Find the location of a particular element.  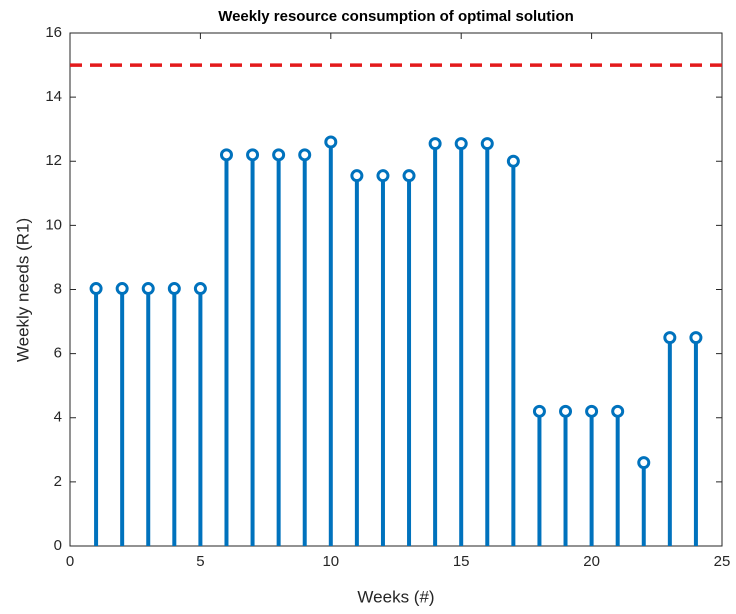

y-tick-label: 6 is located at coordinates (58, 353).